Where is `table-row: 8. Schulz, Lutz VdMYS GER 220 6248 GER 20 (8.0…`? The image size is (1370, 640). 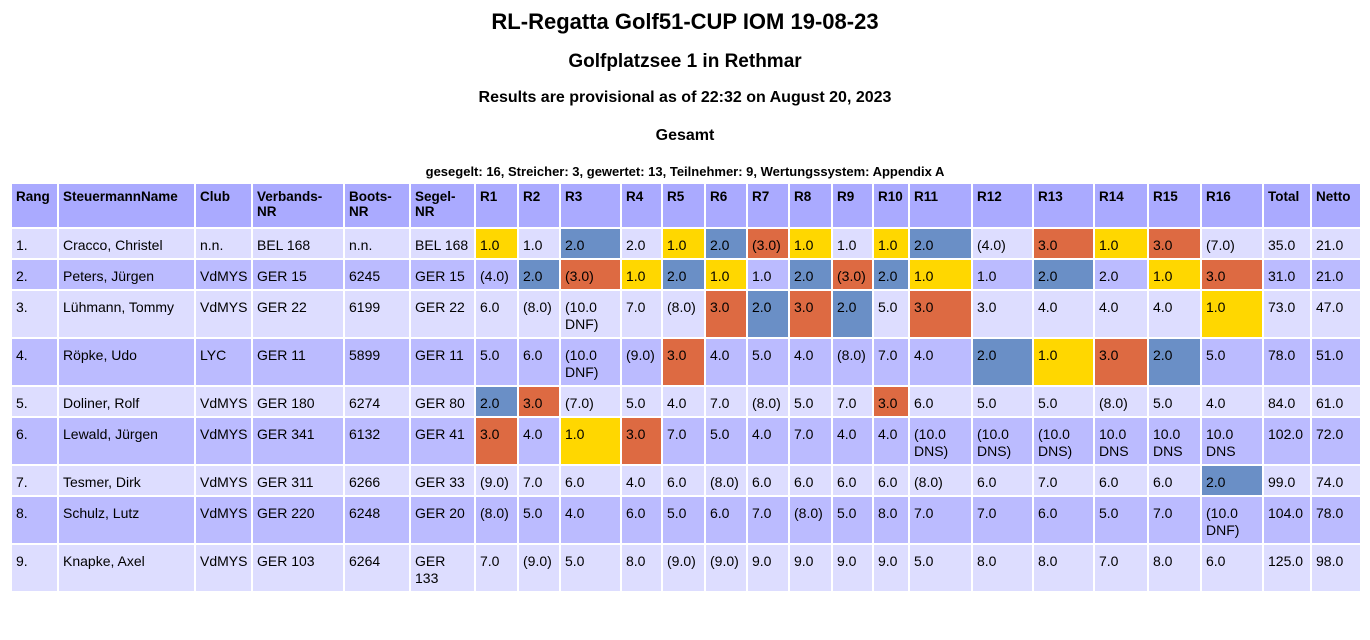 table-row: 8. Schulz, Lutz VdMYS GER 220 6248 GER 20 (8.0… is located at coordinates (686, 520).